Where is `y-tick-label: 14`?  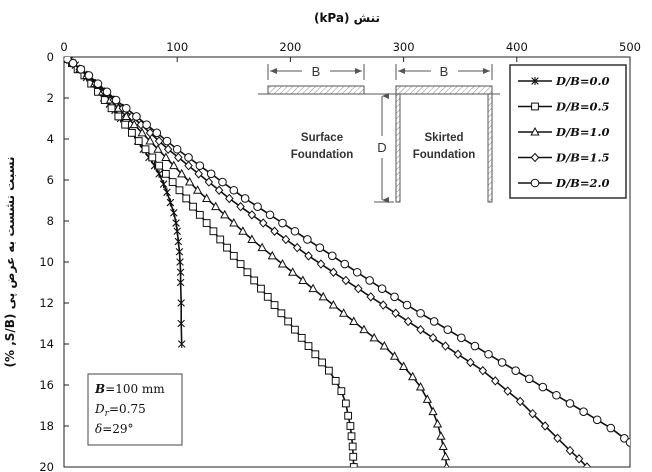 y-tick-label: 14 is located at coordinates (46, 344).